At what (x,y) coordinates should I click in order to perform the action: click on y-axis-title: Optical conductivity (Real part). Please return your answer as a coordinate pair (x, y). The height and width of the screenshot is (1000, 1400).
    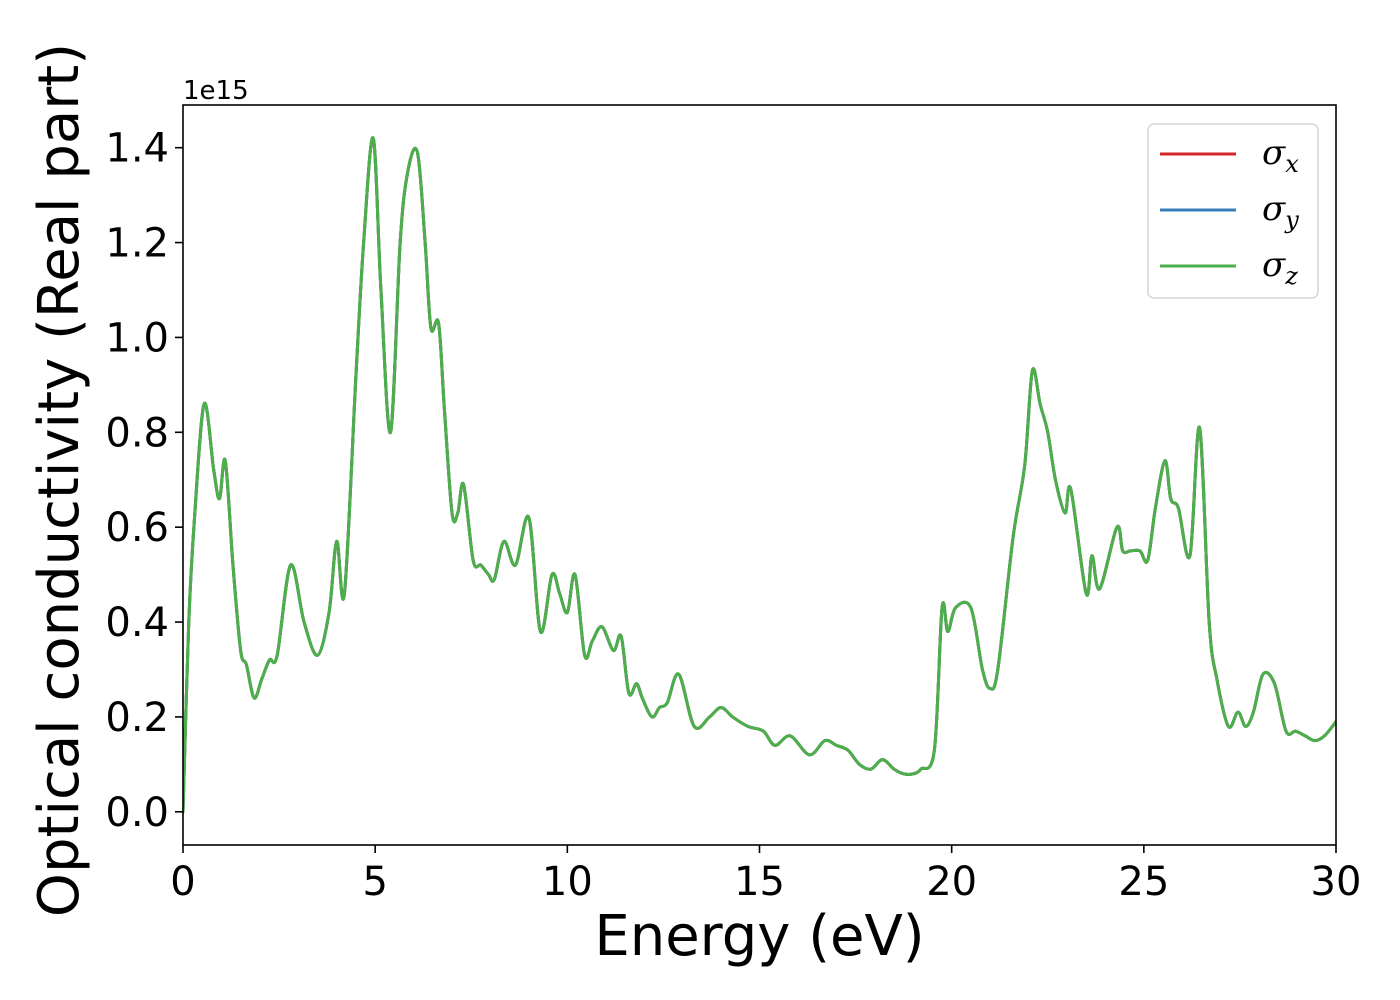
    Looking at the image, I should click on (59, 480).